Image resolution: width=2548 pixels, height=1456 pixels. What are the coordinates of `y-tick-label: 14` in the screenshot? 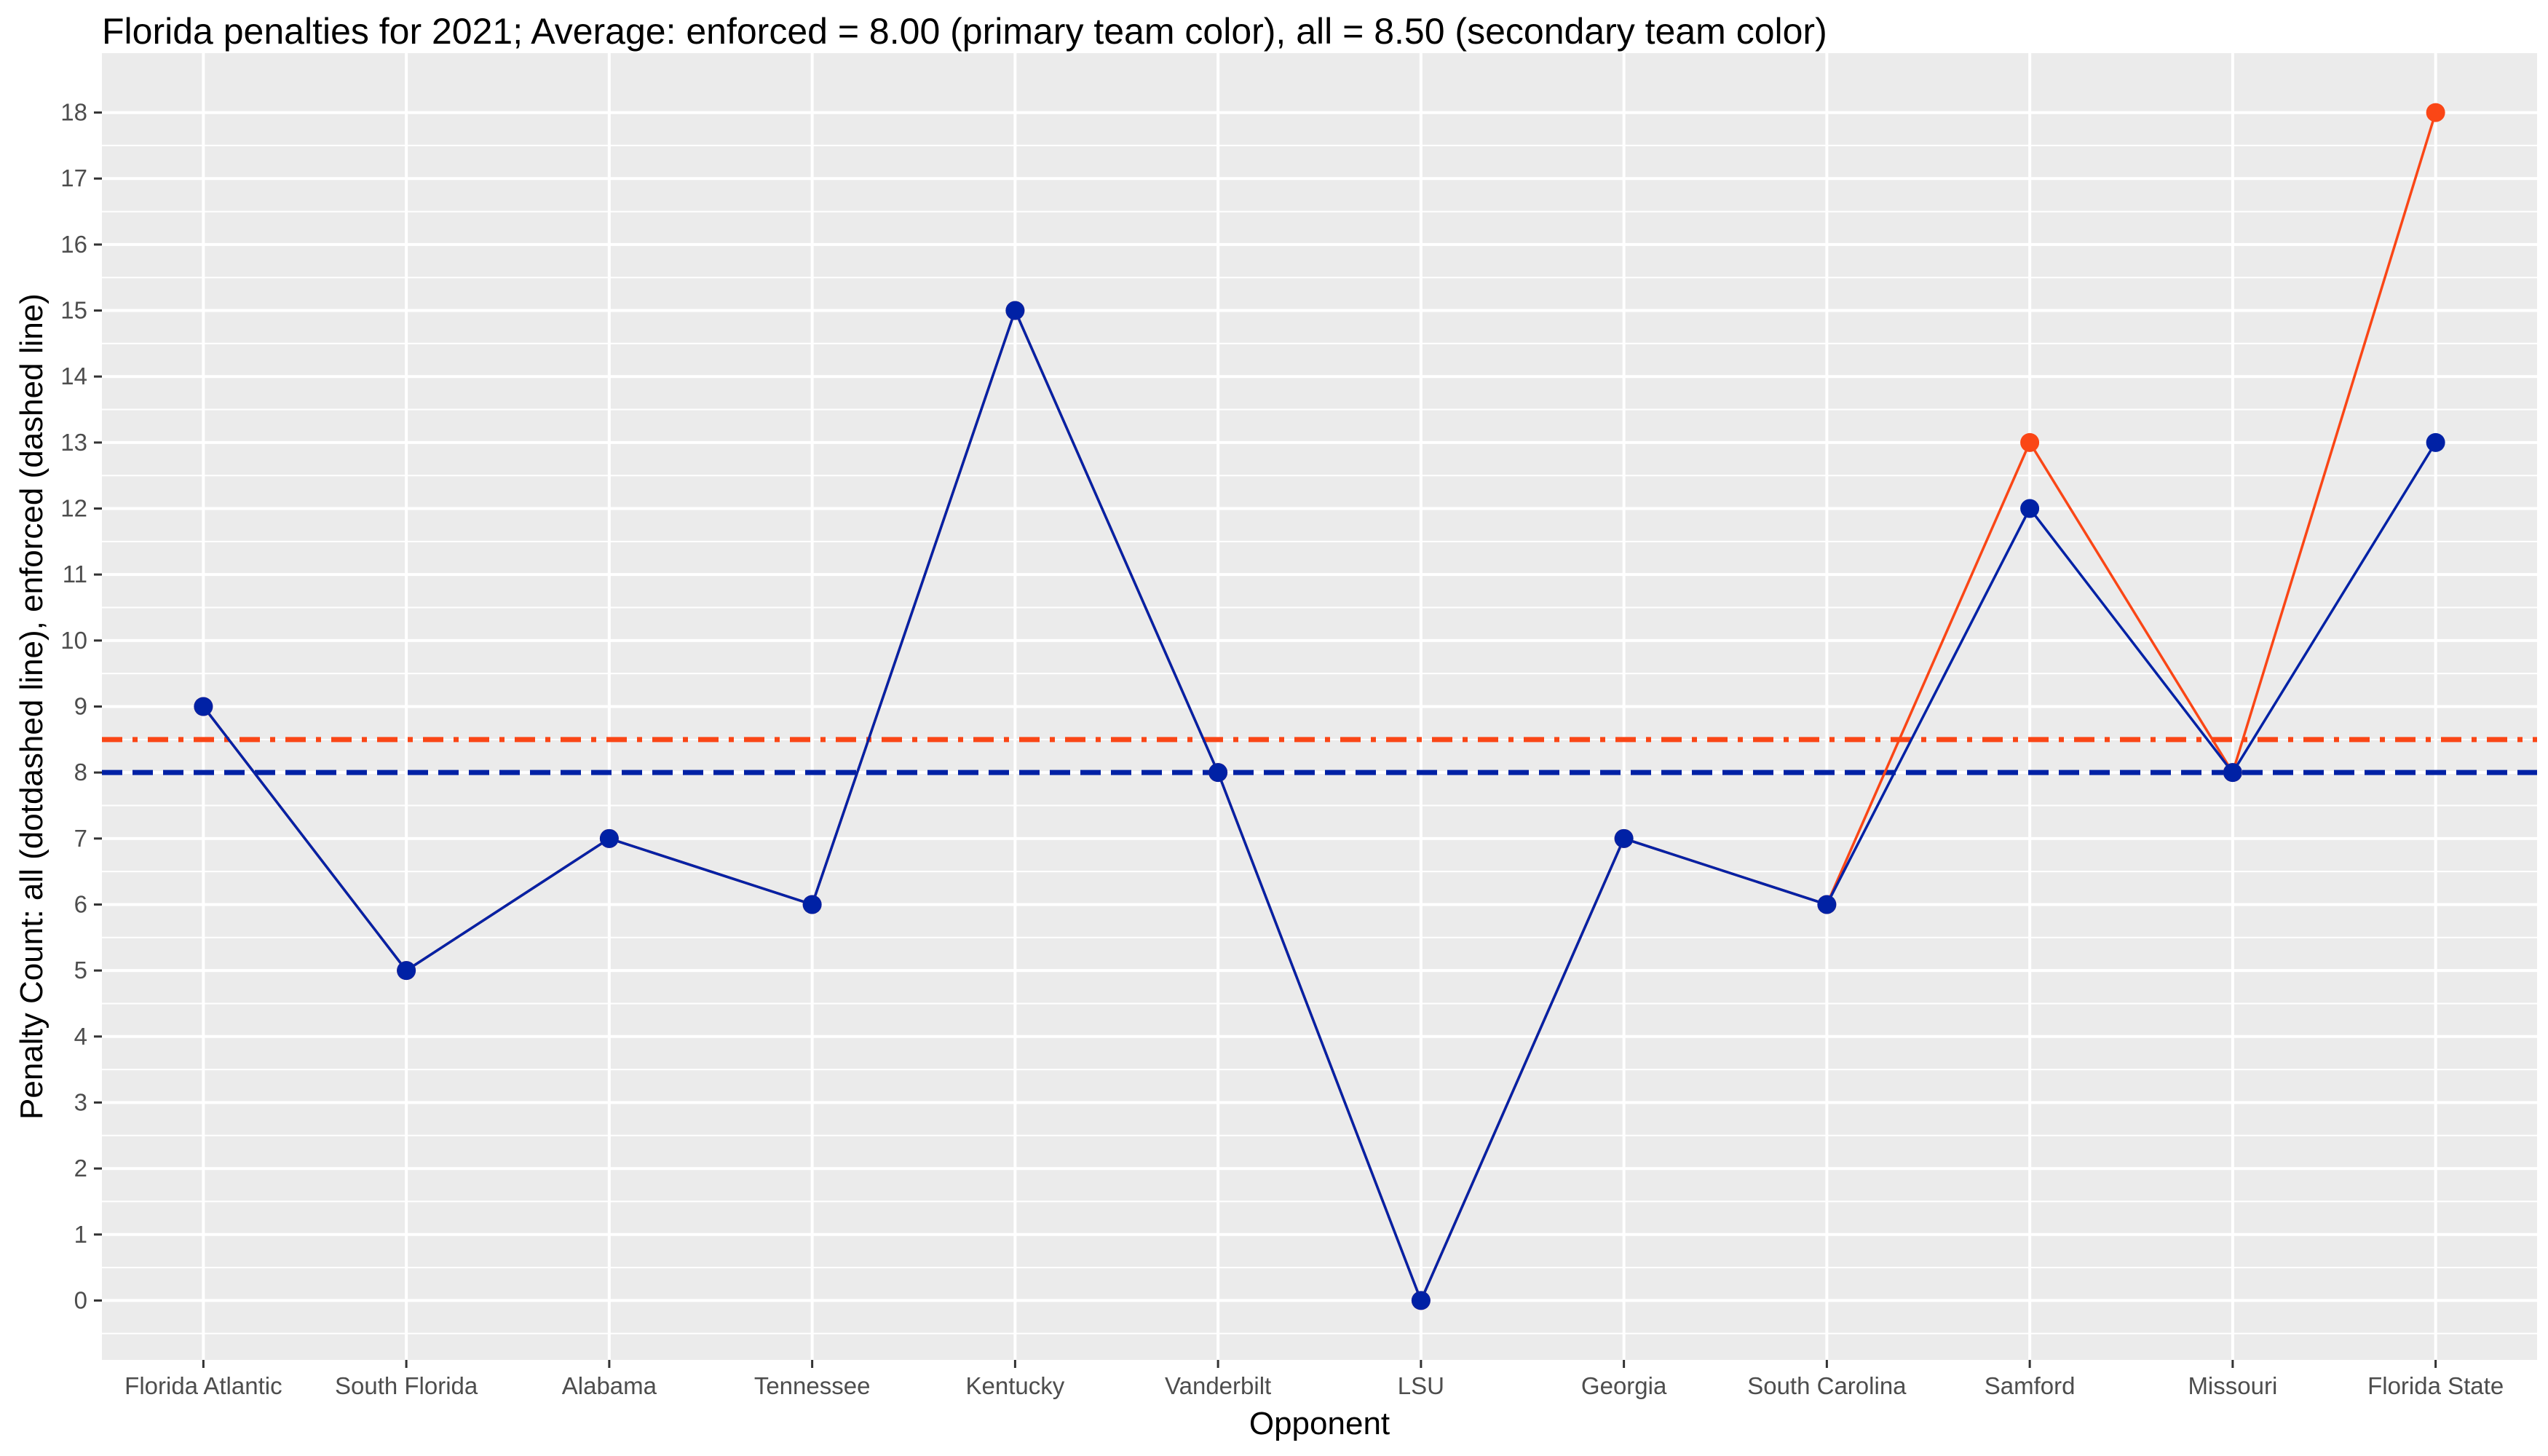 It's located at (73, 376).